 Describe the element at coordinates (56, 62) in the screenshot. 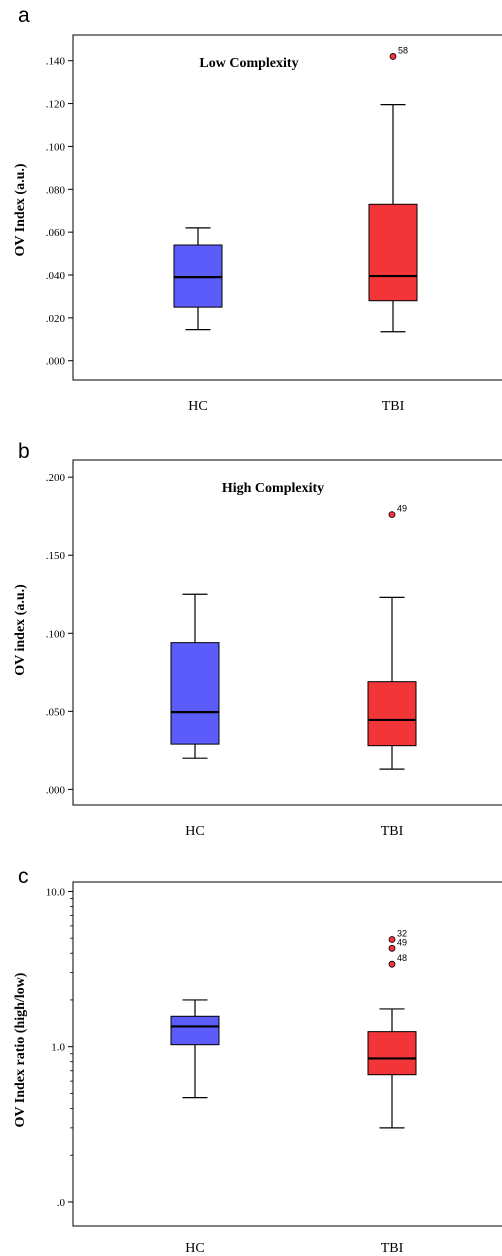

I see `y-tick-label: .140` at that location.